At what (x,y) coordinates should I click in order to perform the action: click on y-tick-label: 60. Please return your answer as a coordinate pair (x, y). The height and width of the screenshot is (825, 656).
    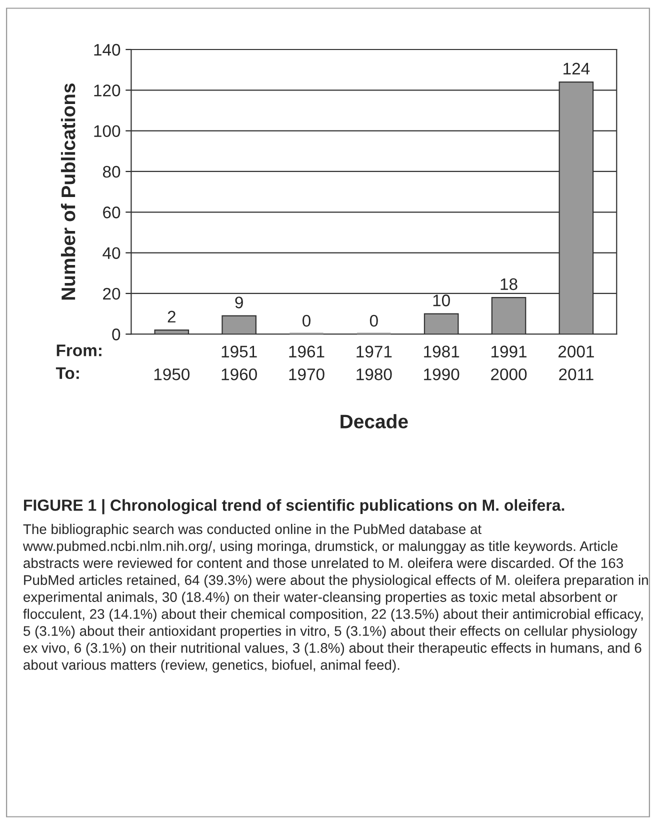
    Looking at the image, I should click on (111, 212).